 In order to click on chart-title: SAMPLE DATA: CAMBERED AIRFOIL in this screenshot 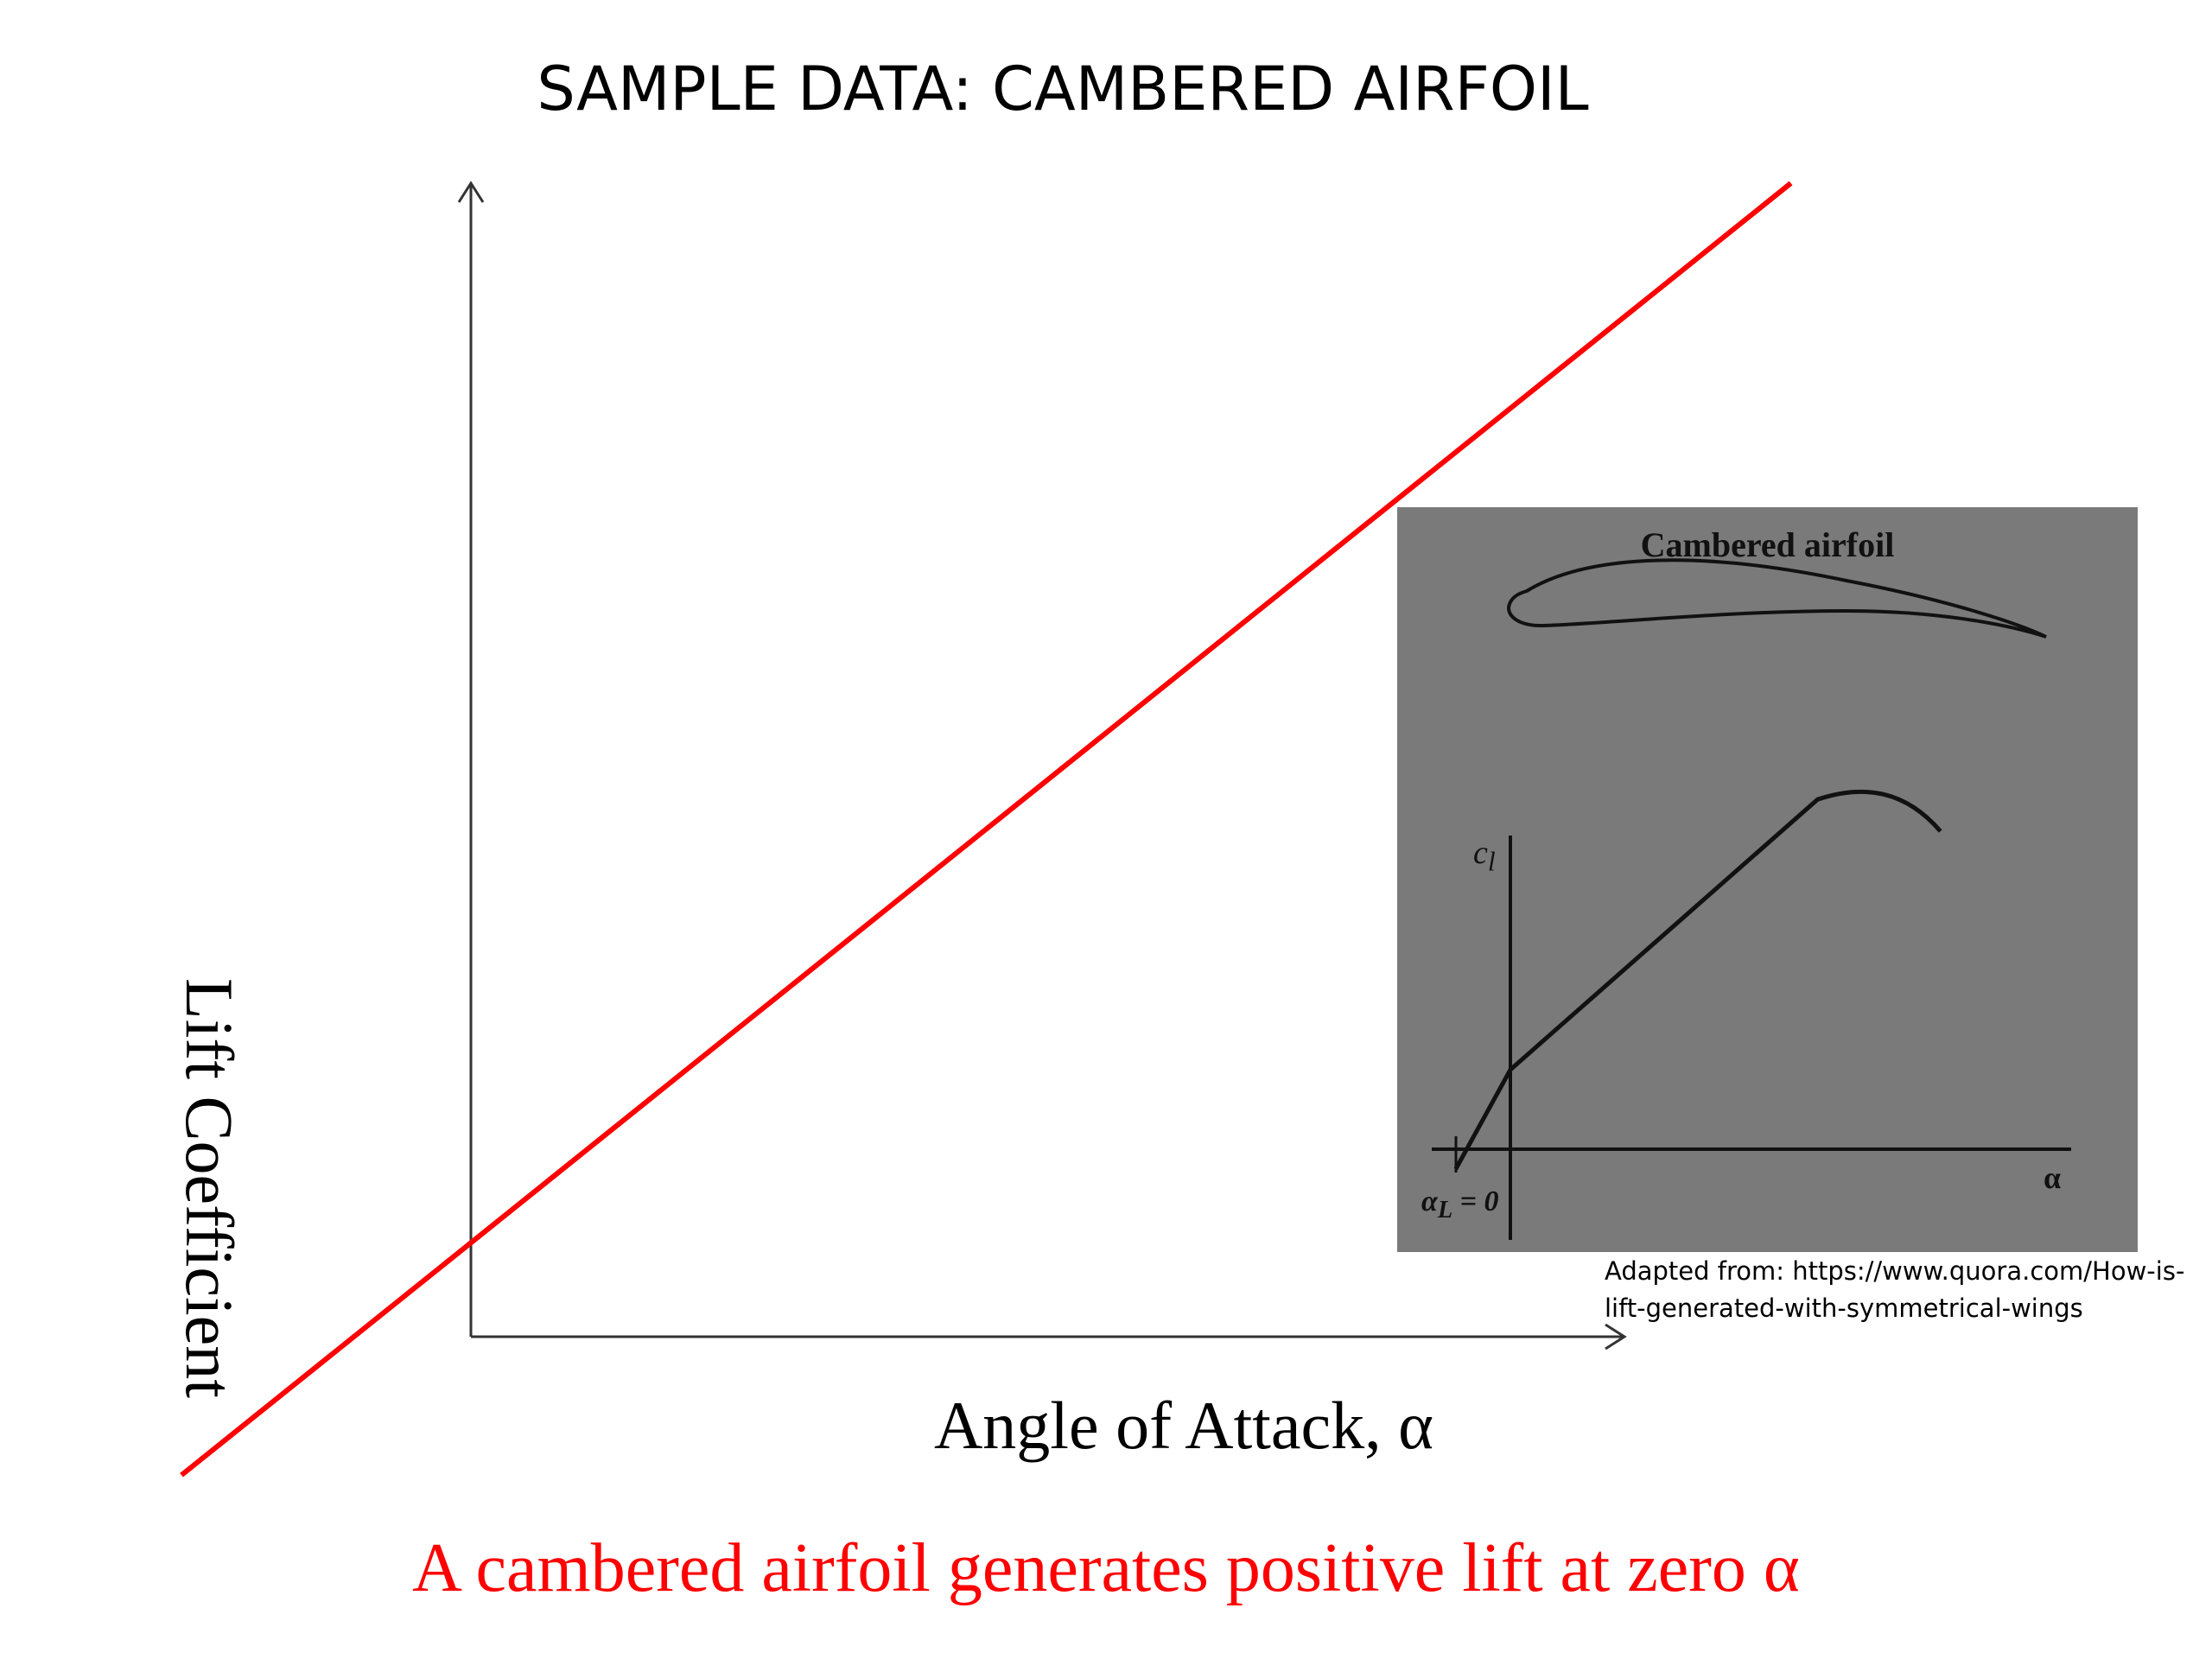, I will do `click(1063, 89)`.